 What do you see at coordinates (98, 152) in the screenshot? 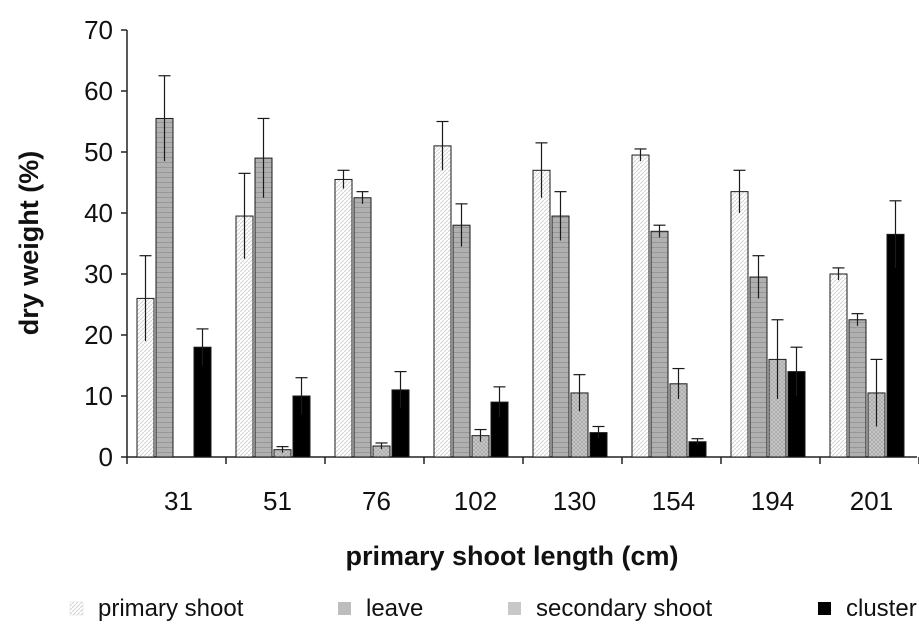
I see `y-tick-label: 50` at bounding box center [98, 152].